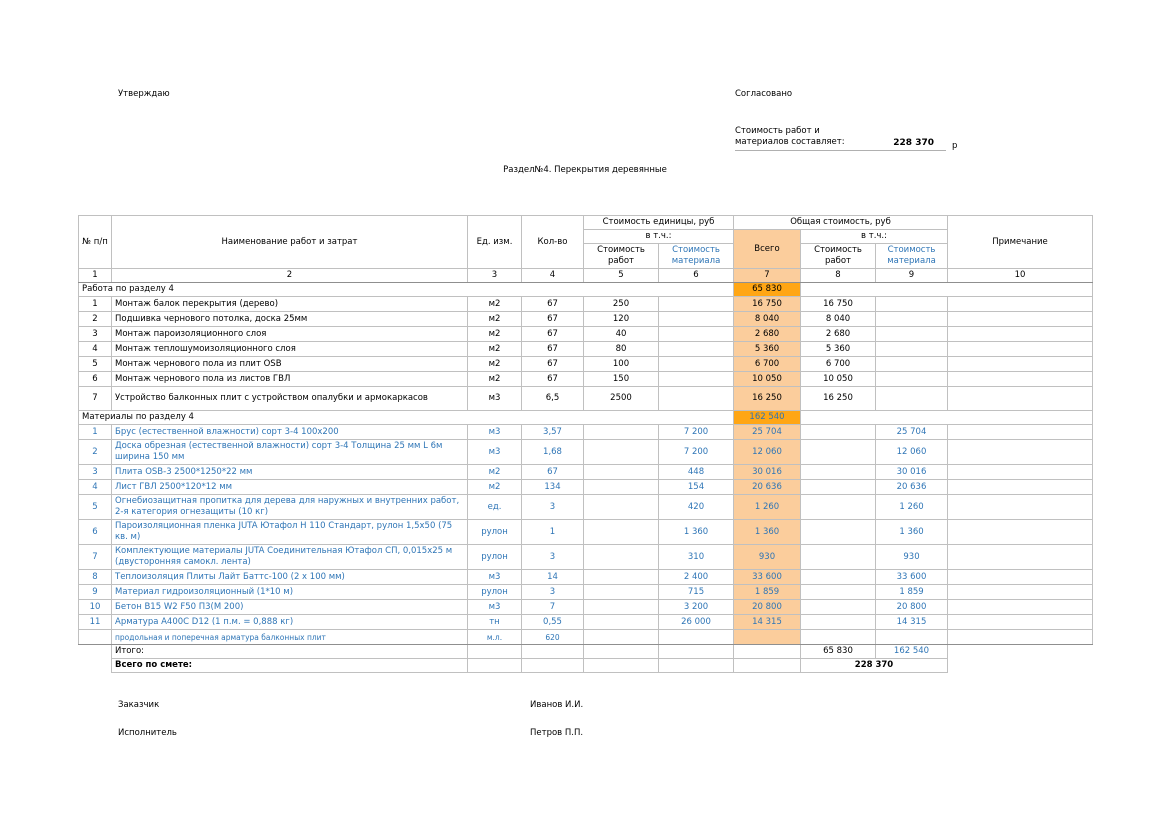 The width and height of the screenshot is (1169, 826). I want to click on grand-total-label: Всего по смете:, so click(289, 665).